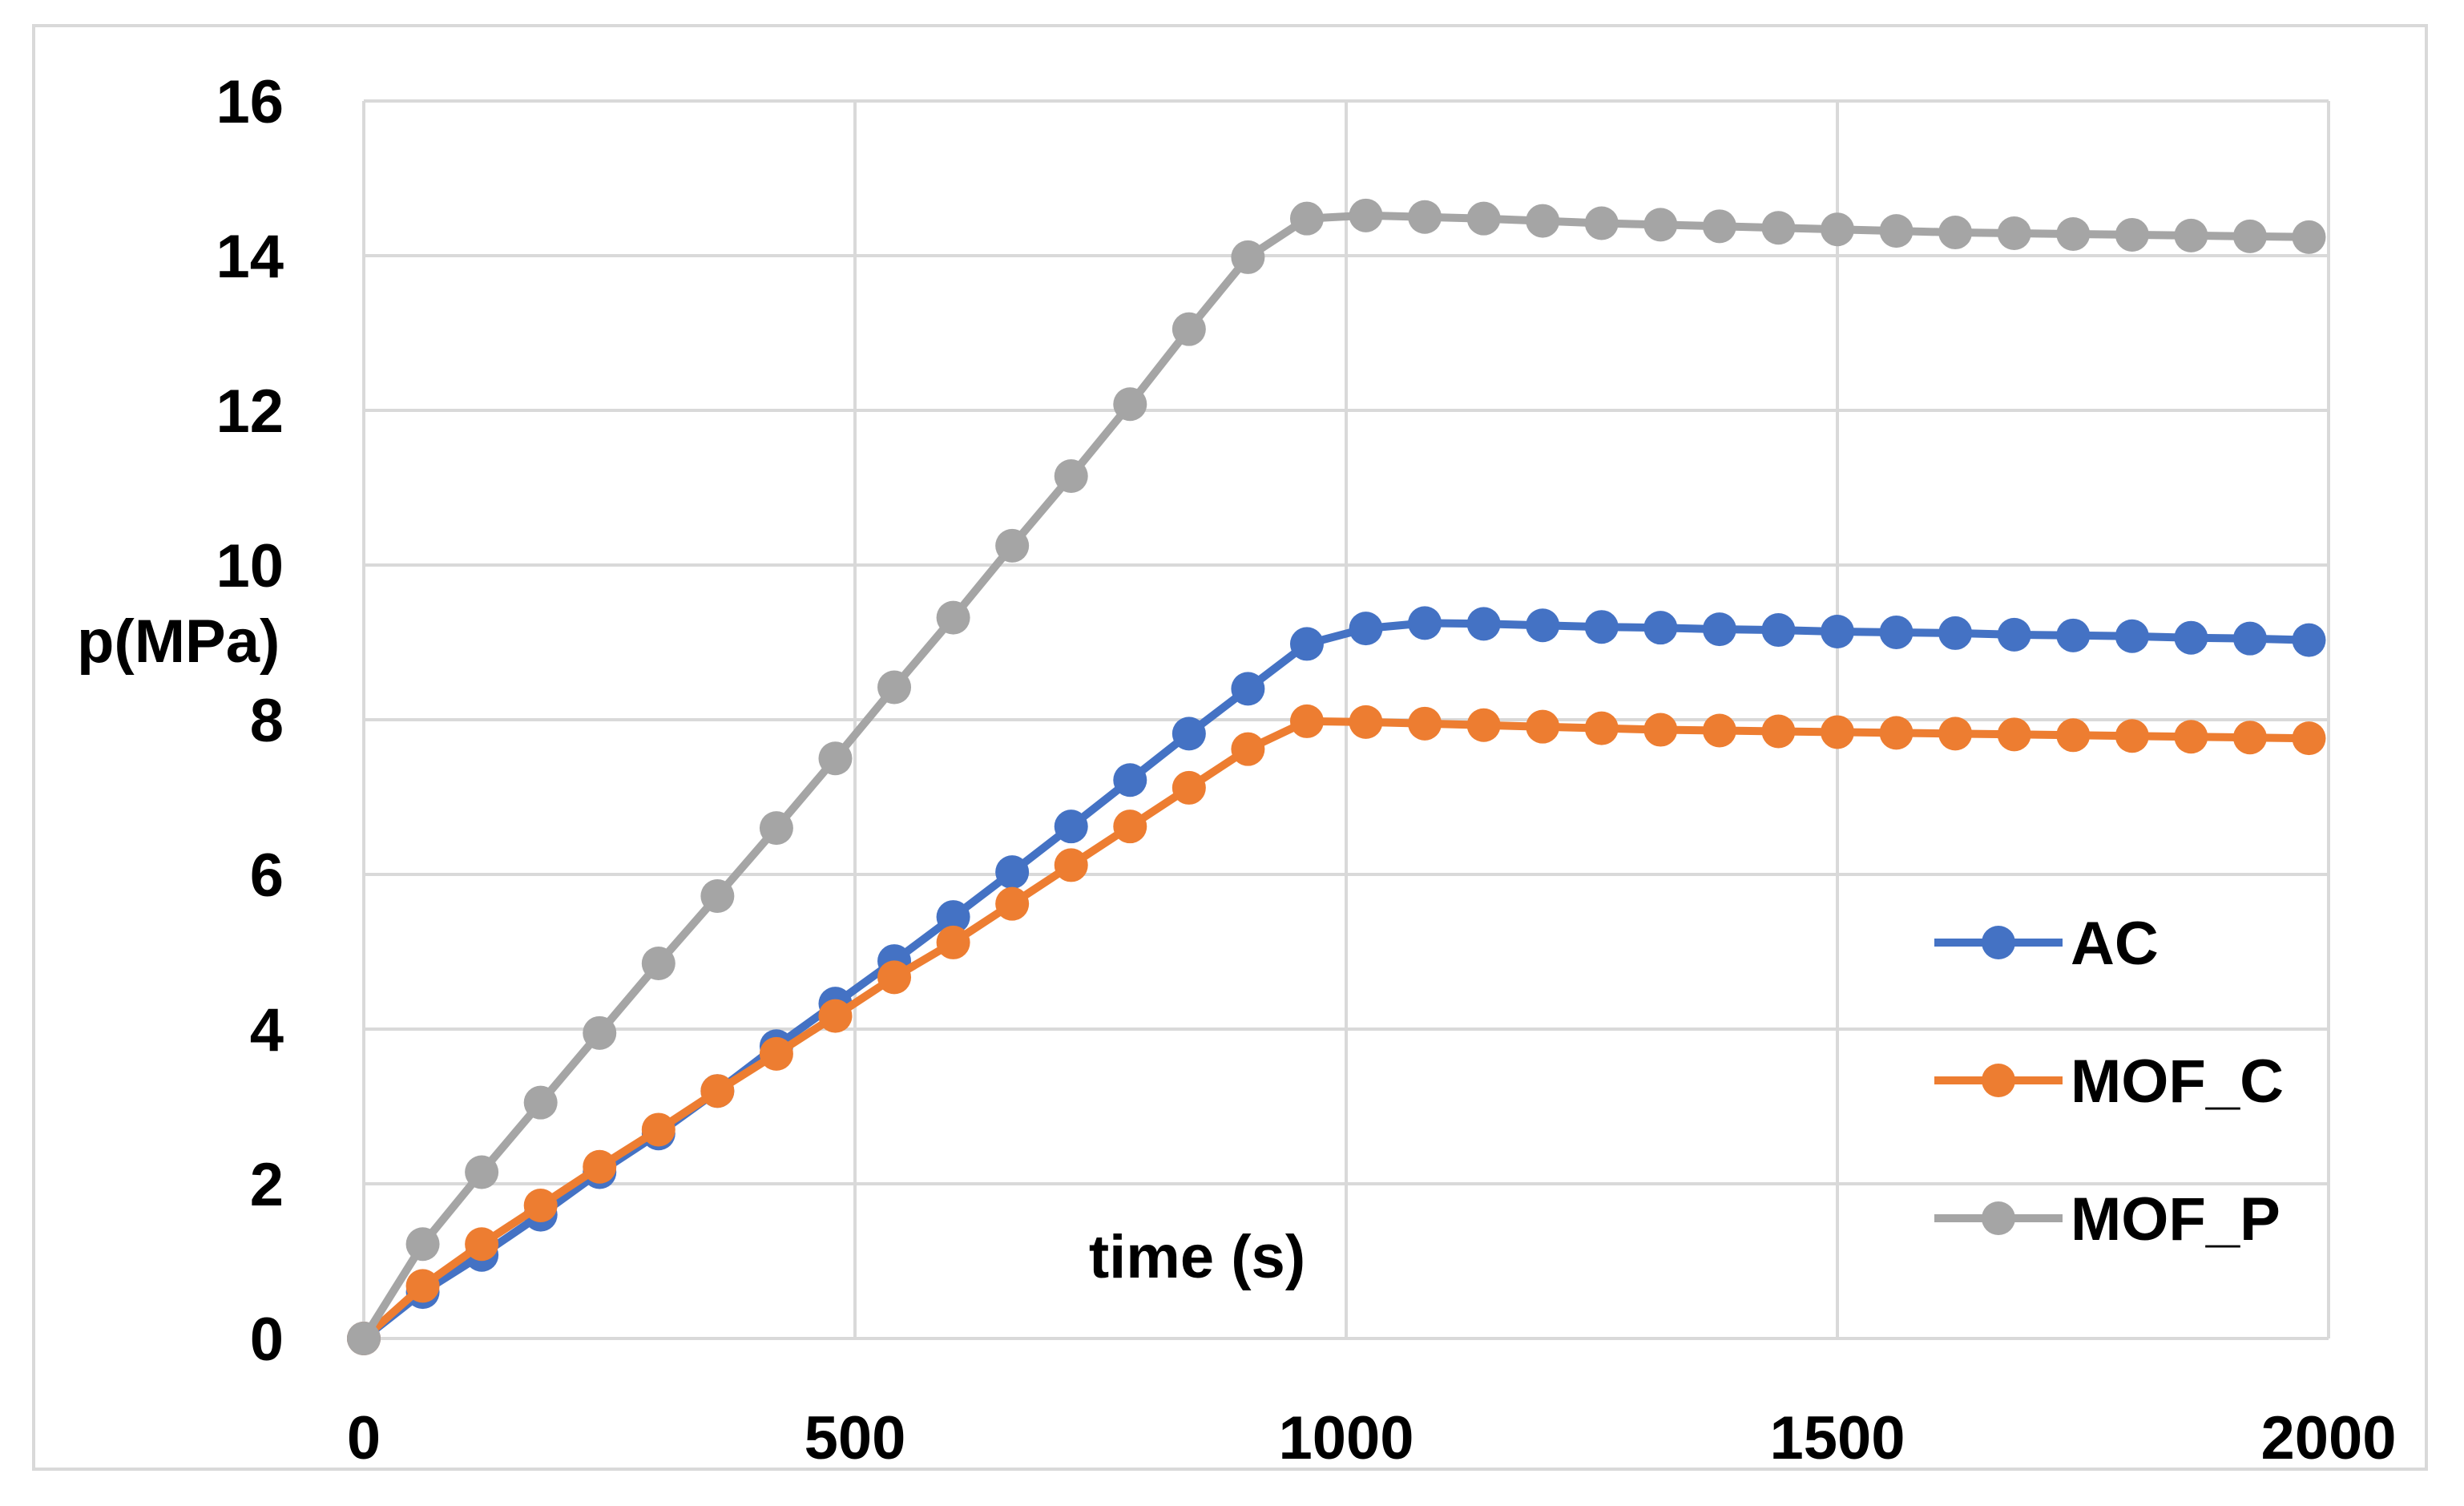 The image size is (2464, 1506). I want to click on y-tick-label-8: 16, so click(250, 102).